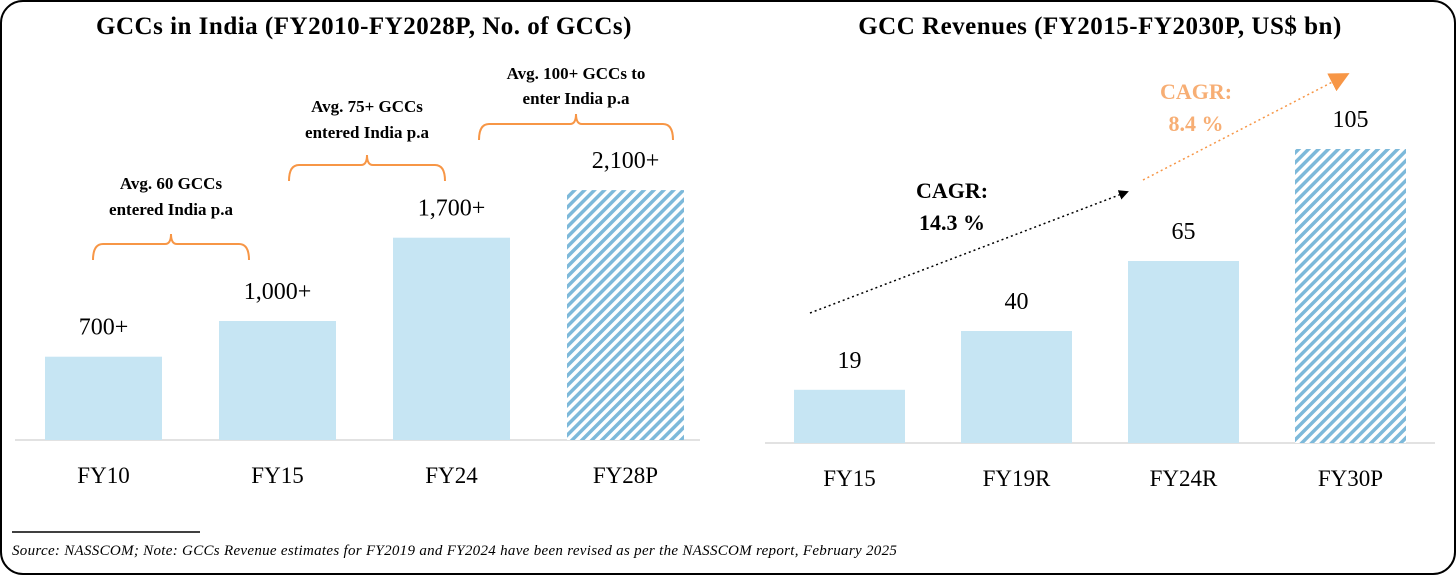 Image resolution: width=1456 pixels, height=575 pixels. Describe the element at coordinates (1350, 478) in the screenshot. I see `x-tick-label: FY30P` at that location.